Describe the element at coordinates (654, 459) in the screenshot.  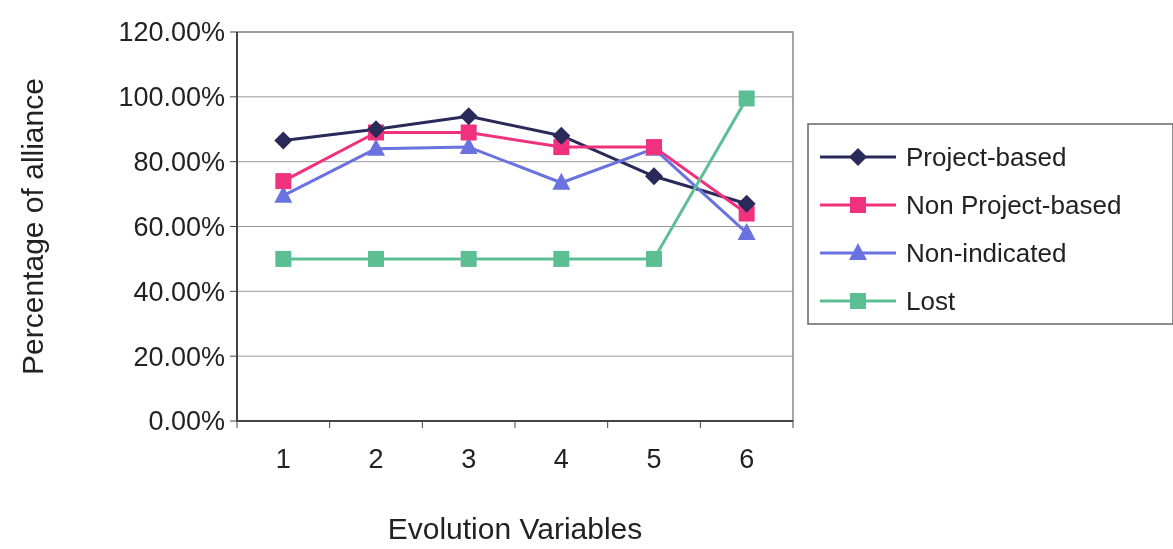
I see `x-tick-label: 5` at that location.